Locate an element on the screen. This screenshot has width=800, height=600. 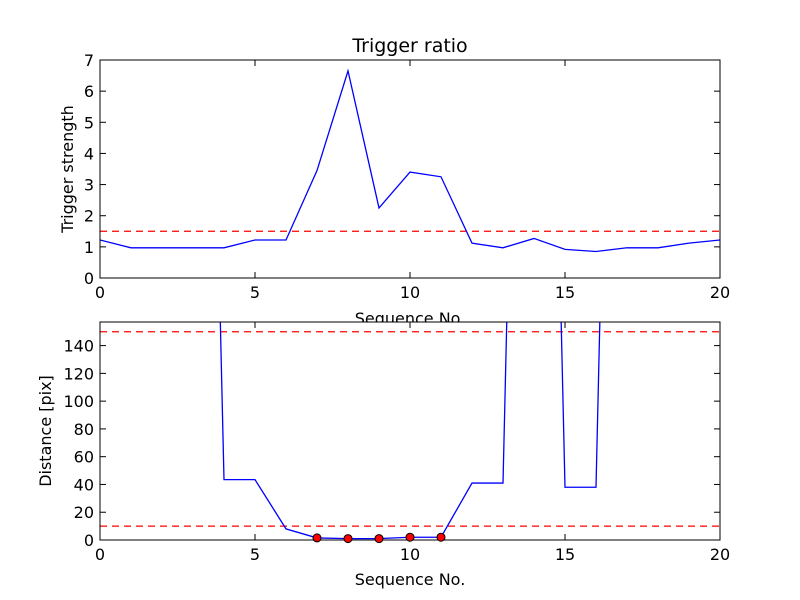
y-tick-label: 60 is located at coordinates (84, 457).